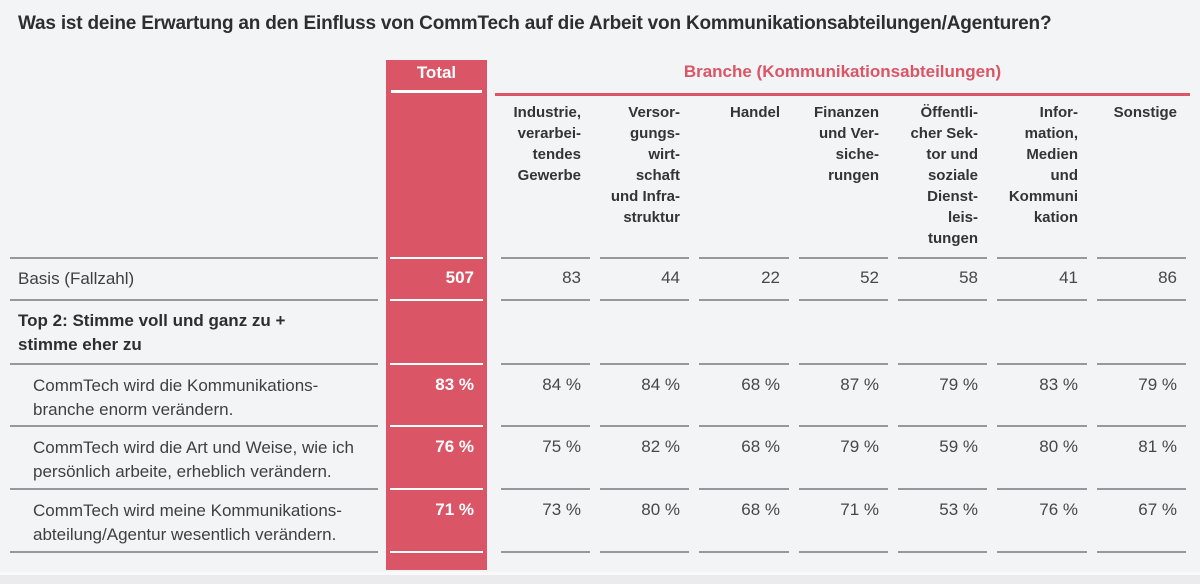 This screenshot has width=1200, height=584. I want to click on bottom-strip, so click(600, 579).